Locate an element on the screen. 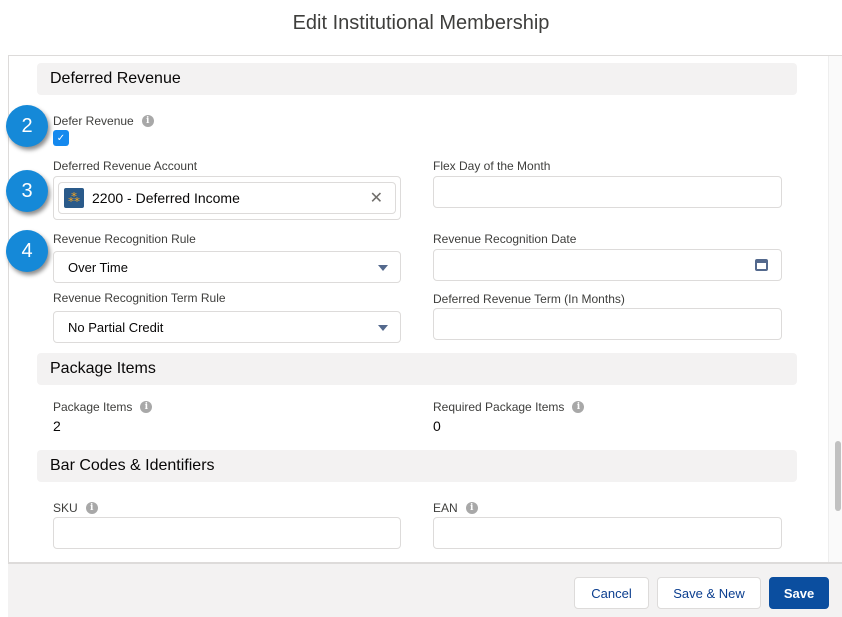  recognition-rule-label: Revenue Recognition Rule is located at coordinates (124, 239).